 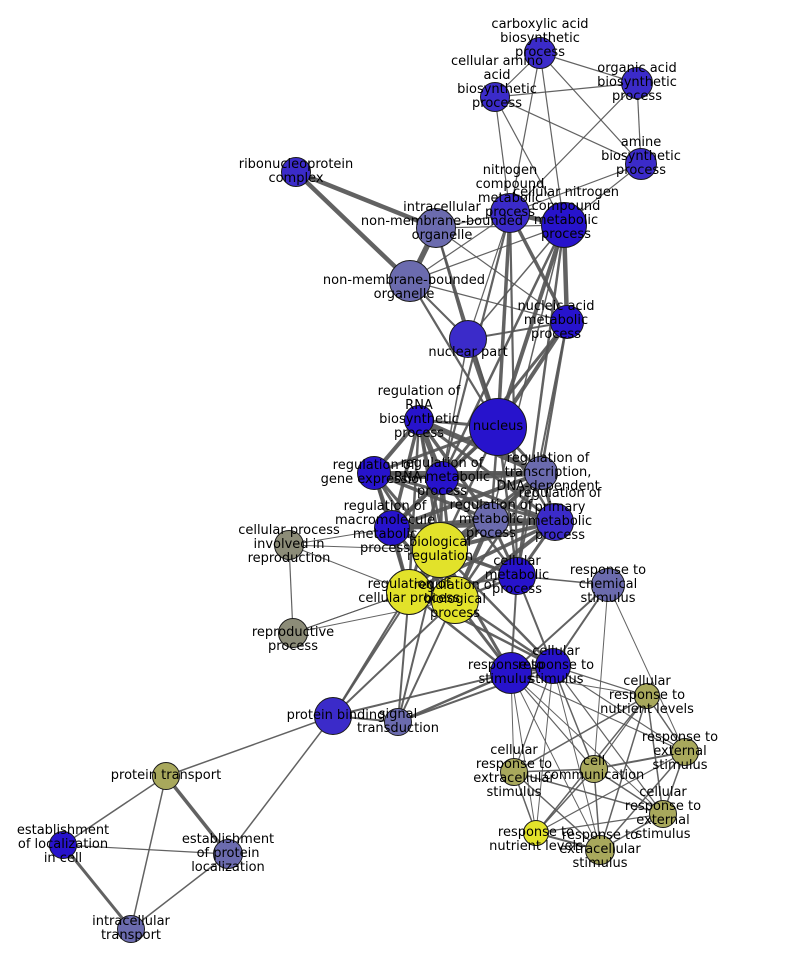 I want to click on graph-node-nitrogen-compound-metabolic-process, so click(x=510, y=213).